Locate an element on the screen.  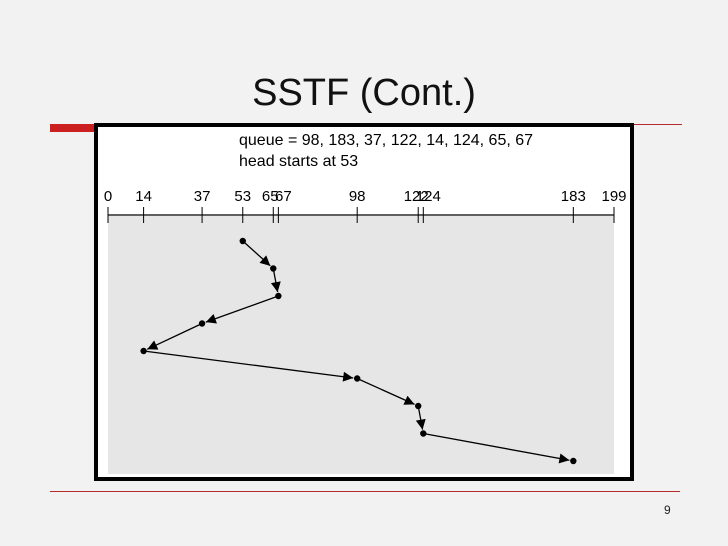
tick-label-98: 98 is located at coordinates (357, 196).